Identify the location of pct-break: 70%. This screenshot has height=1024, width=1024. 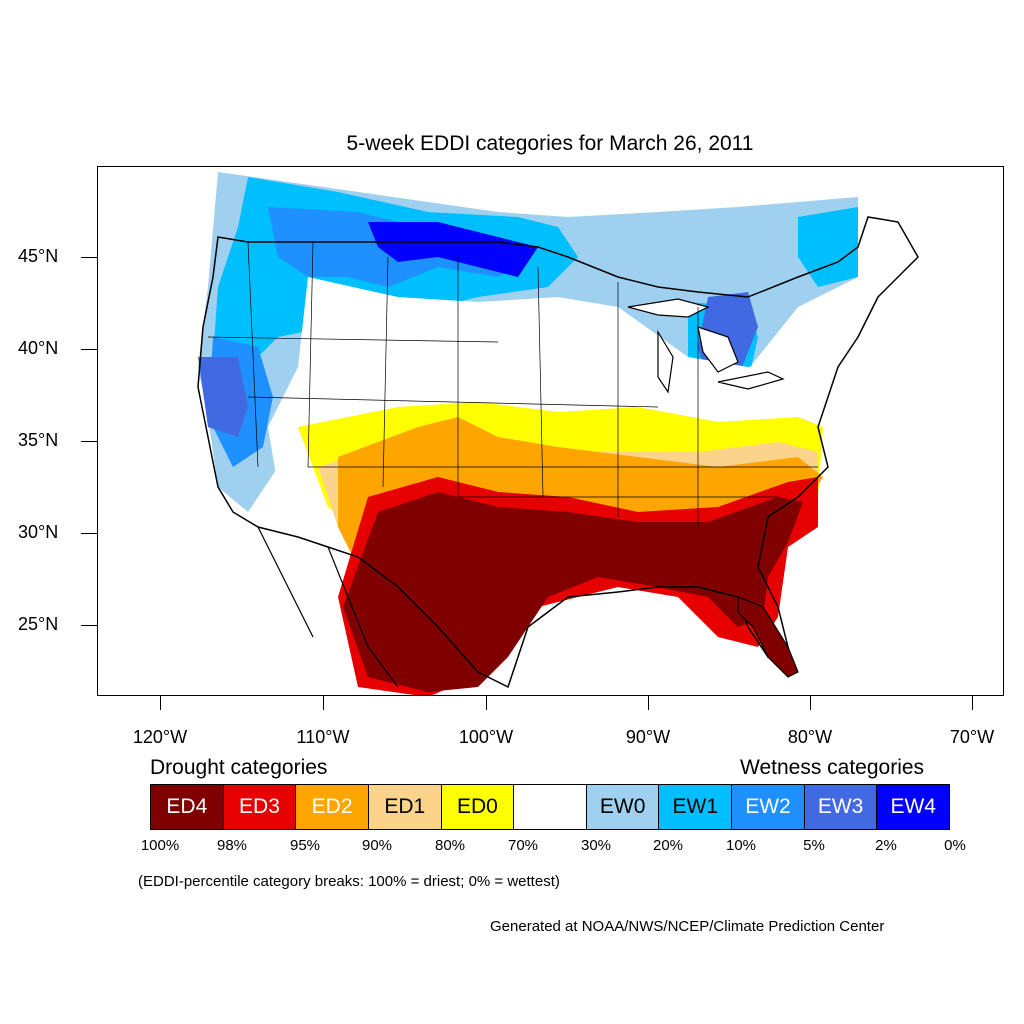
(523, 845).